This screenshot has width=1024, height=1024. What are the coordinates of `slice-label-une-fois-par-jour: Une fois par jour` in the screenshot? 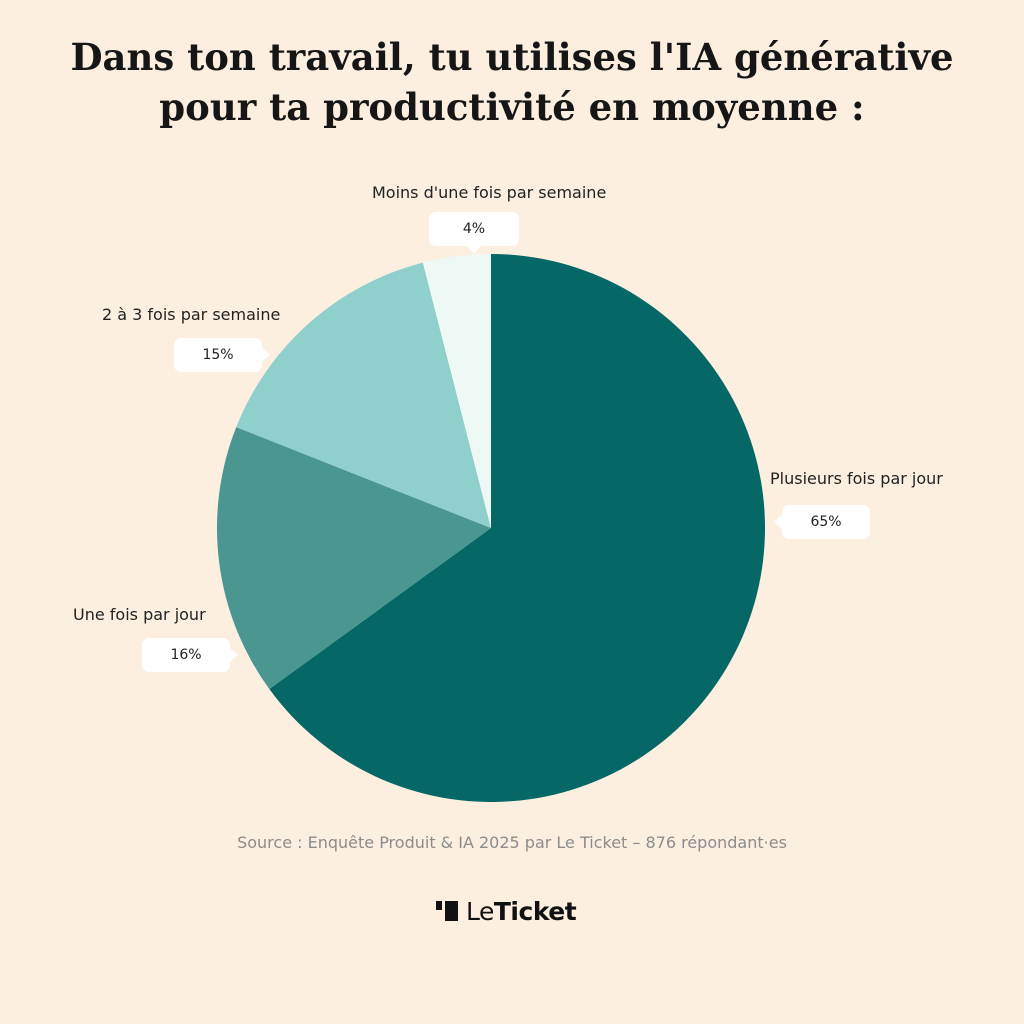 It's located at (139, 614).